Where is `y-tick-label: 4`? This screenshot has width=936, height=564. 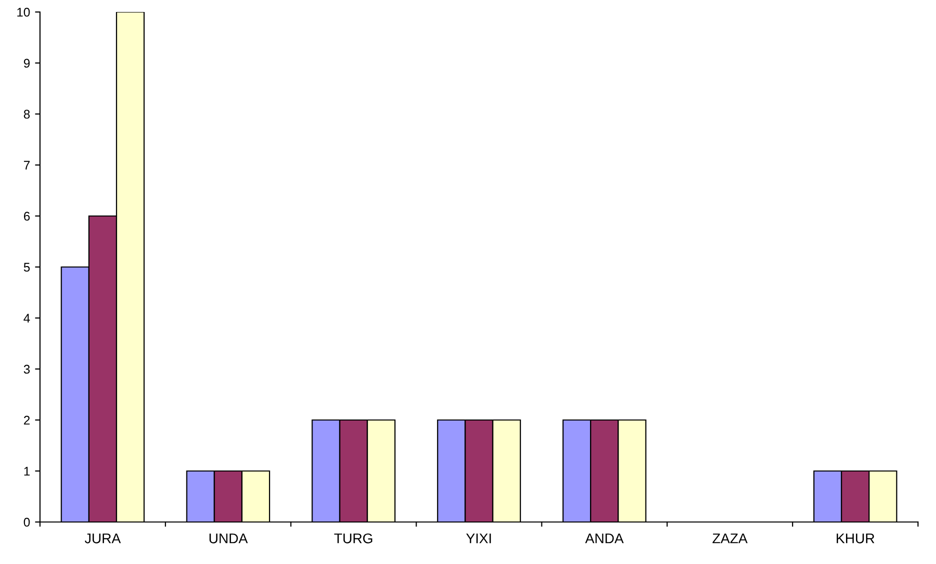 y-tick-label: 4 is located at coordinates (27, 318).